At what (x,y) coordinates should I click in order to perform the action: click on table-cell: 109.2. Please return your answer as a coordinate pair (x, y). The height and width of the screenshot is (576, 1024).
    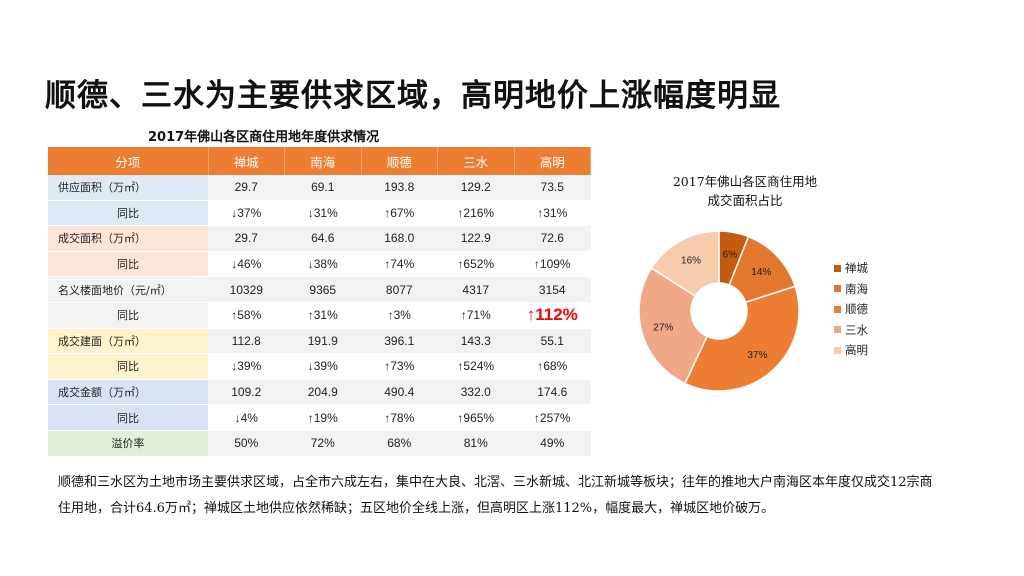
    Looking at the image, I should click on (246, 392).